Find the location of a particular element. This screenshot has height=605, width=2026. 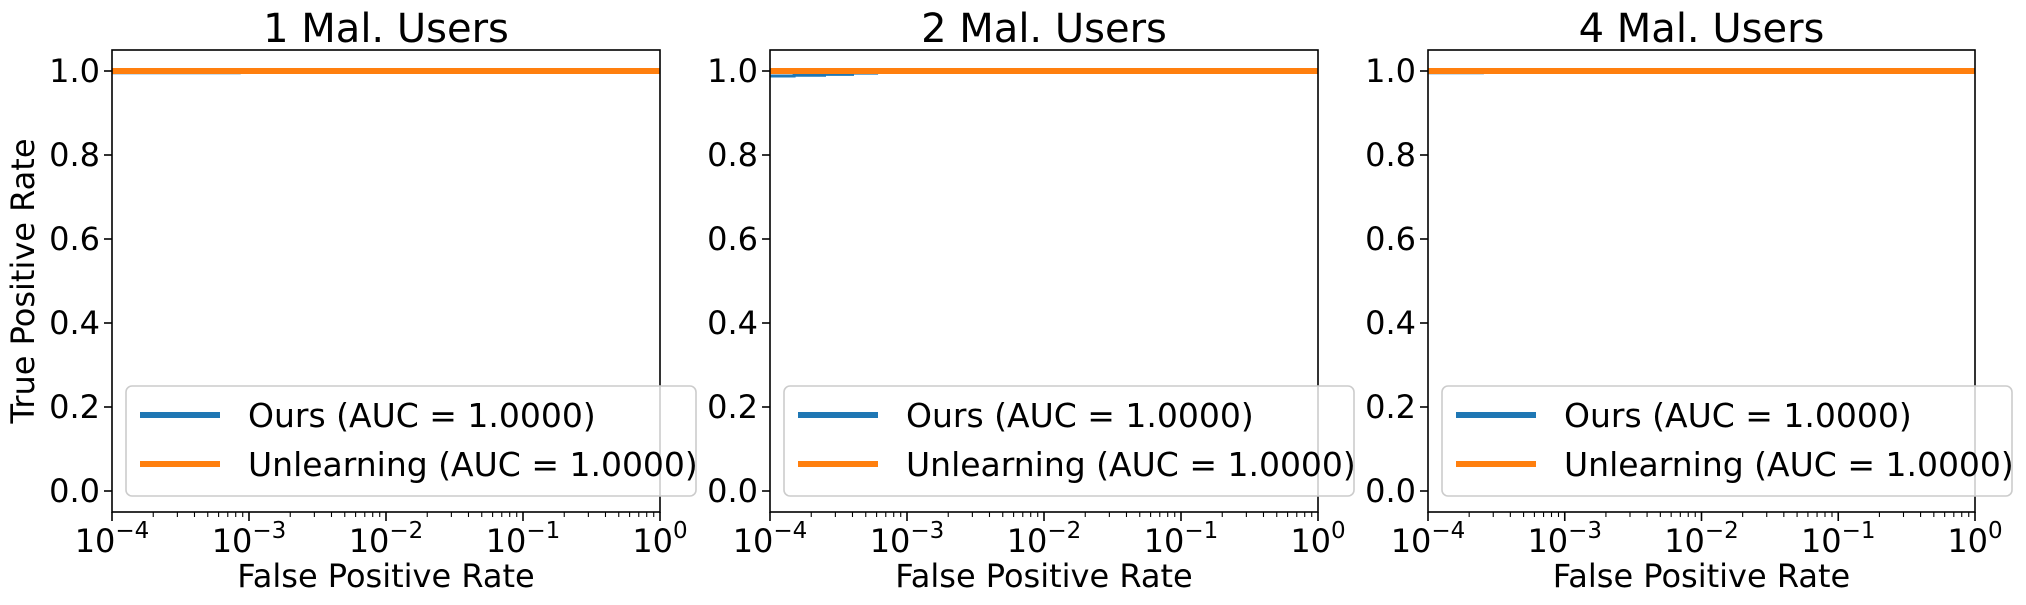

chart-title: 1 Mal. Users is located at coordinates (386, 29).